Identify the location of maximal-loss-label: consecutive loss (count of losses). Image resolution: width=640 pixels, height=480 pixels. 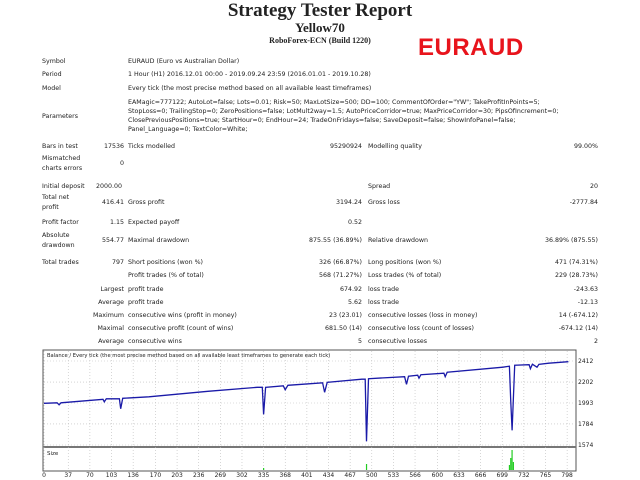
(421, 328).